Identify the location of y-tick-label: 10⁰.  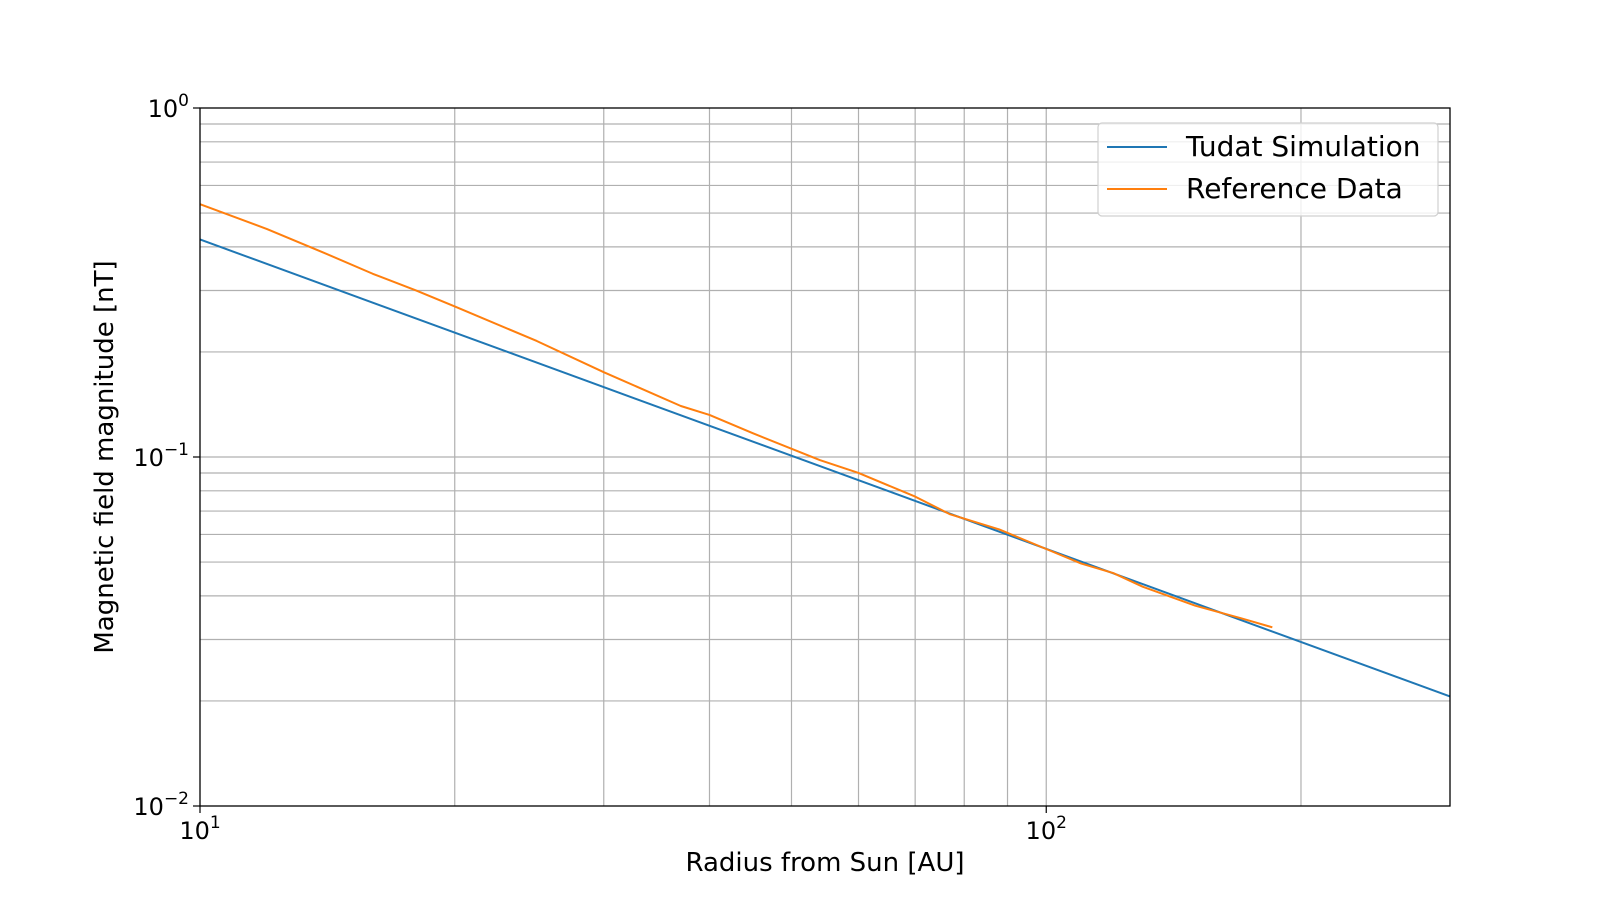
(168, 107).